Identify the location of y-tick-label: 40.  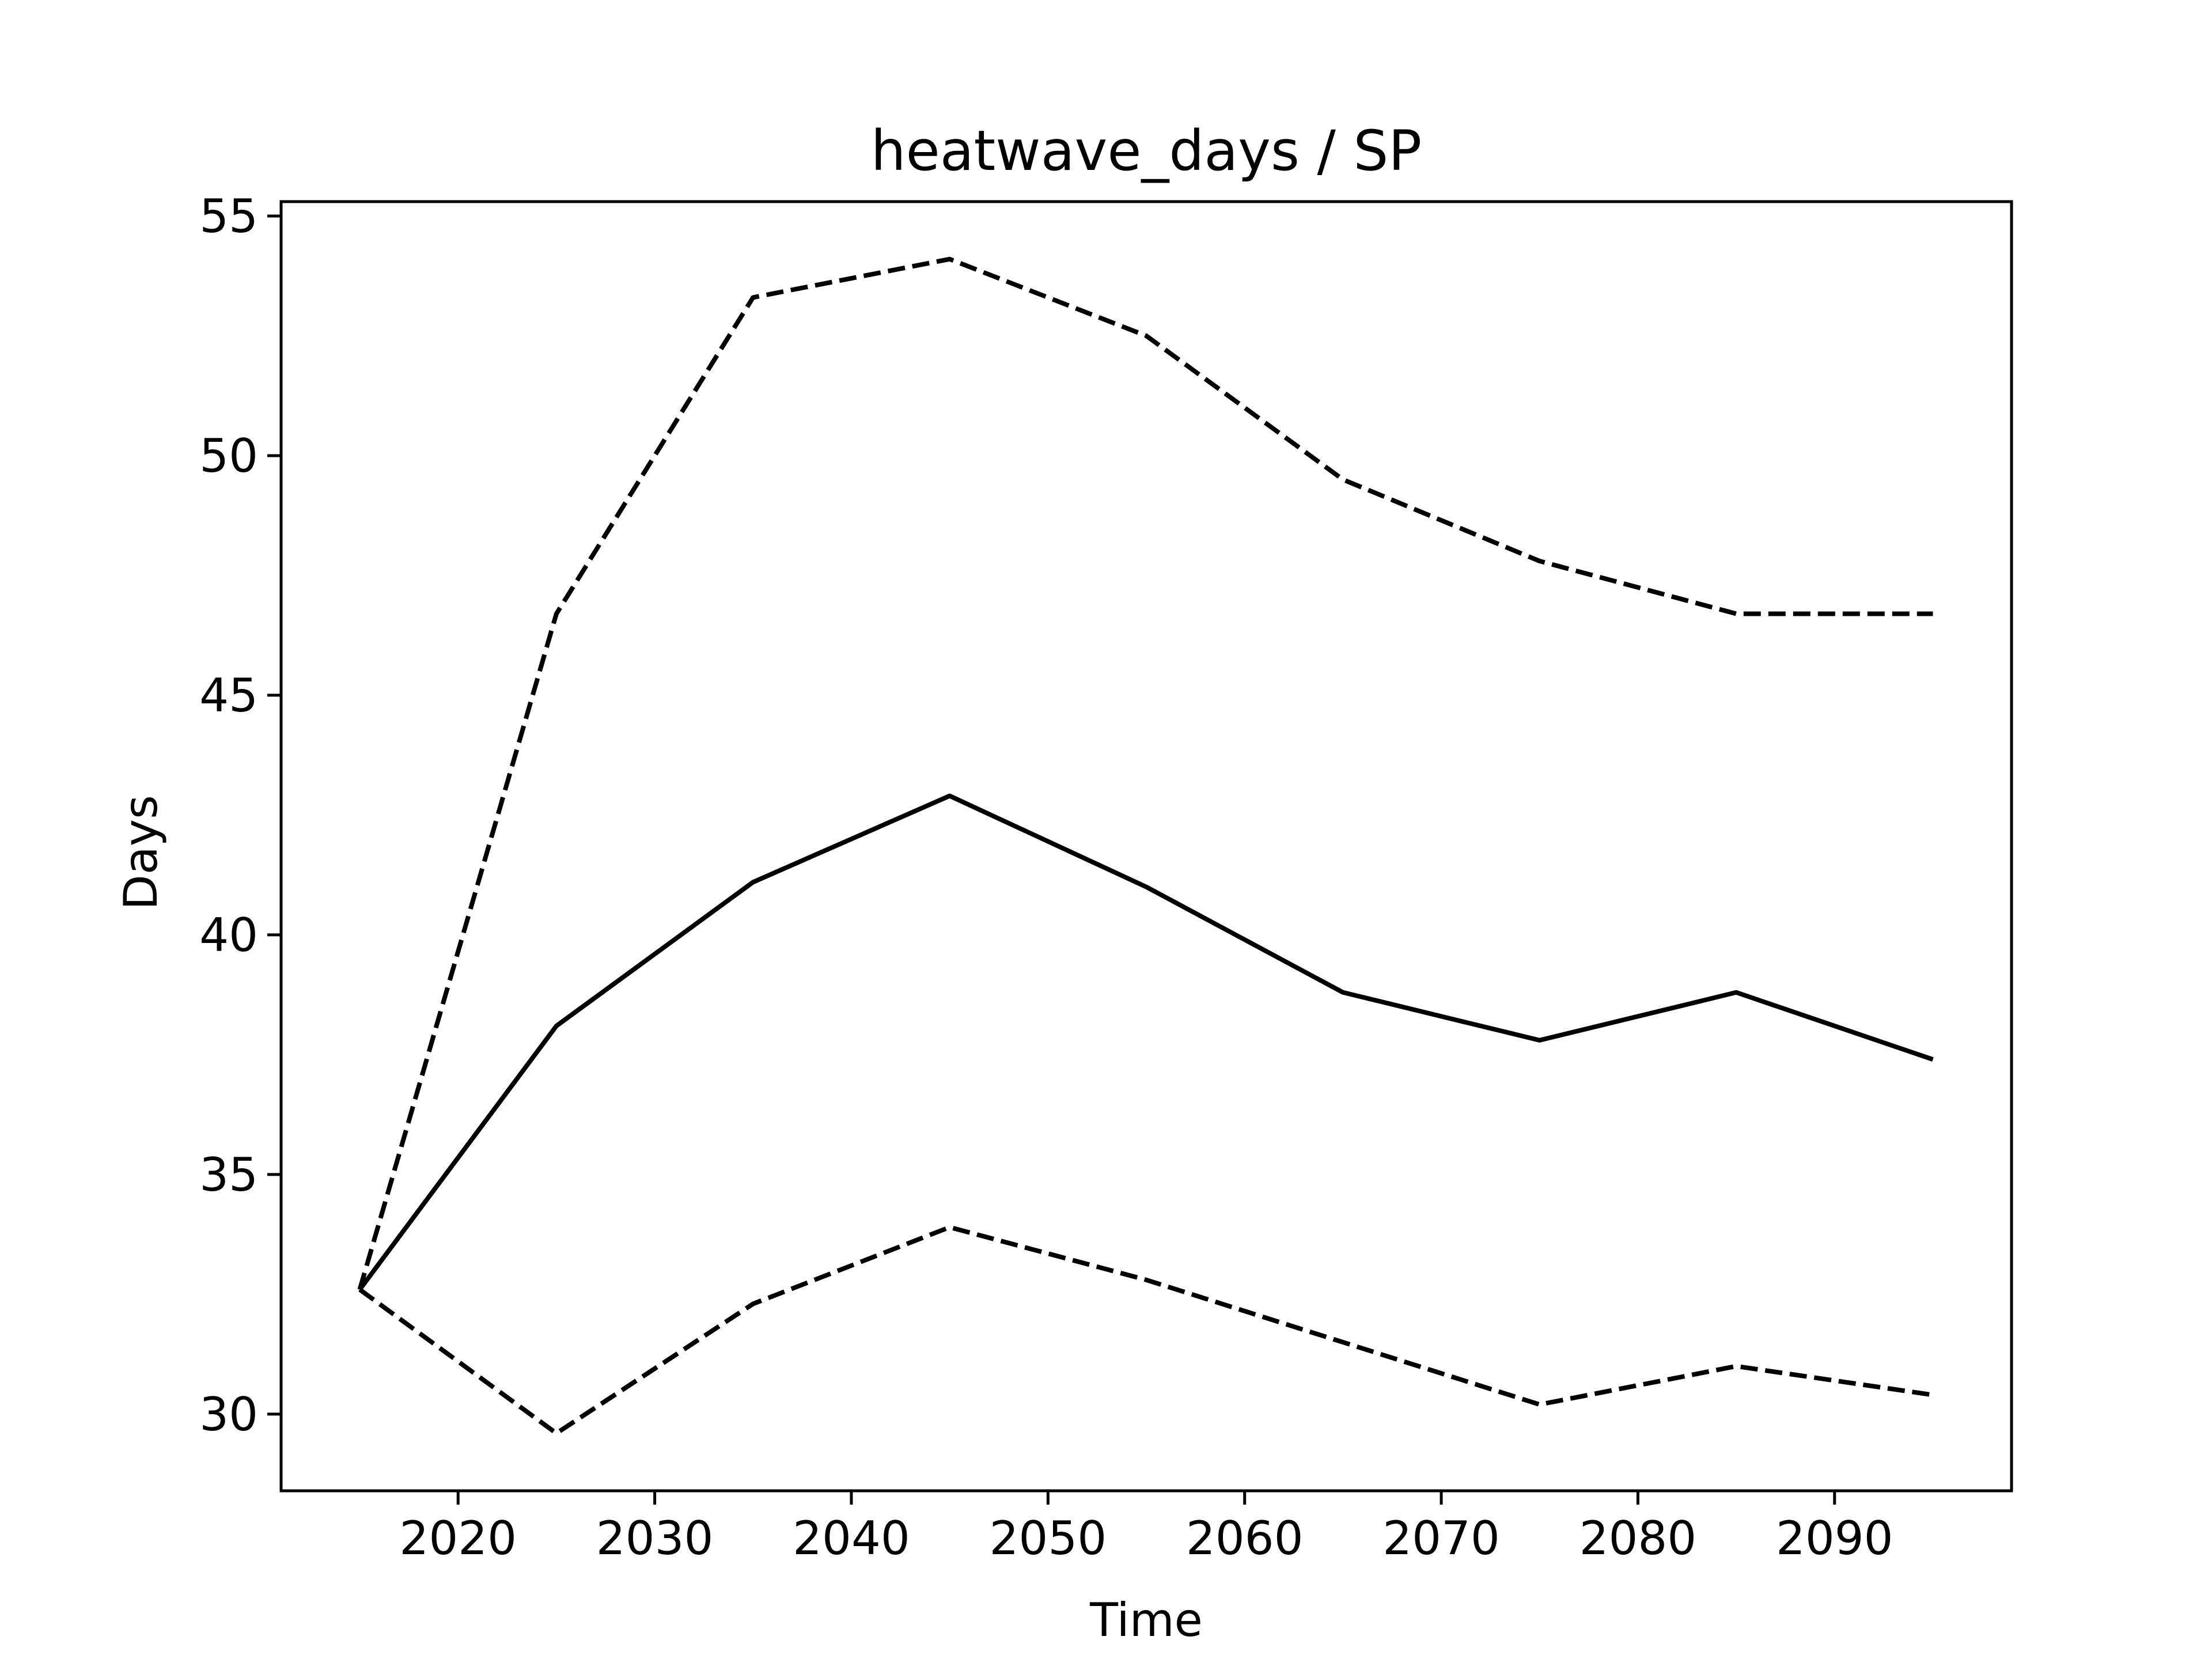
(228, 935).